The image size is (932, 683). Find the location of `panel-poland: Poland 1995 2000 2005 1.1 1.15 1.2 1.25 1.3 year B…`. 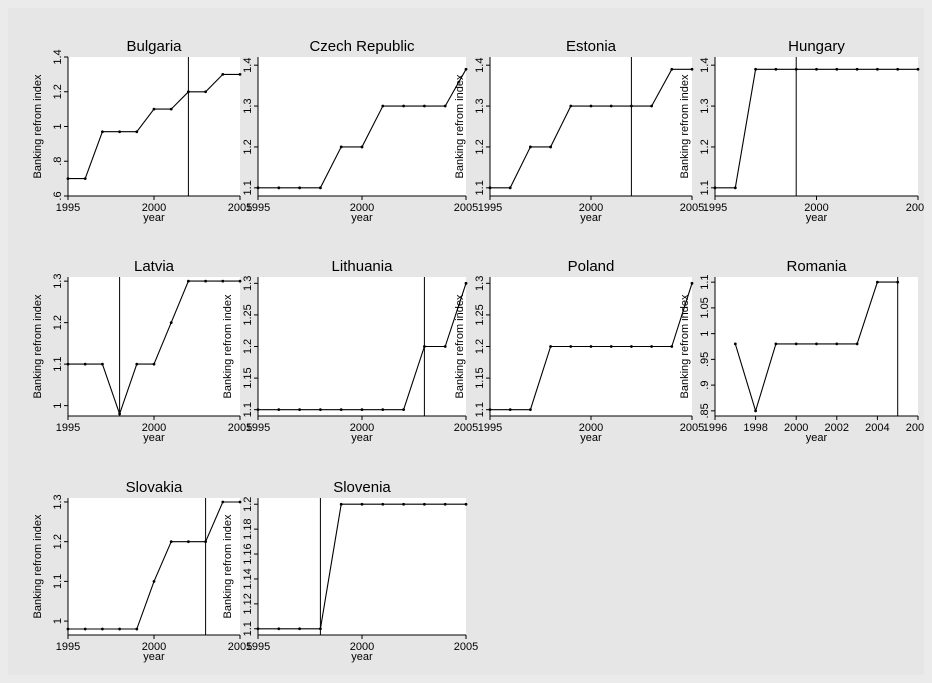

panel-poland: Poland 1995 2000 2005 1.1 1.15 1.2 1.25 1.3 year B… is located at coordinates (579, 351).